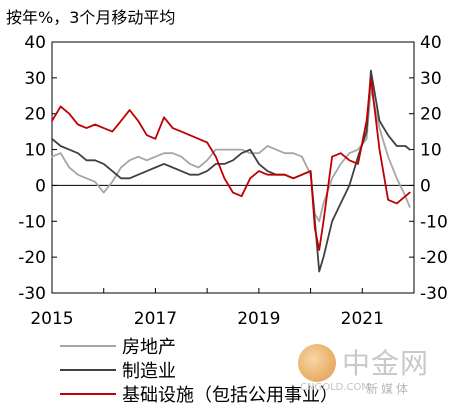  I want to click on y-tick-label-left-3: 0, so click(40, 186).